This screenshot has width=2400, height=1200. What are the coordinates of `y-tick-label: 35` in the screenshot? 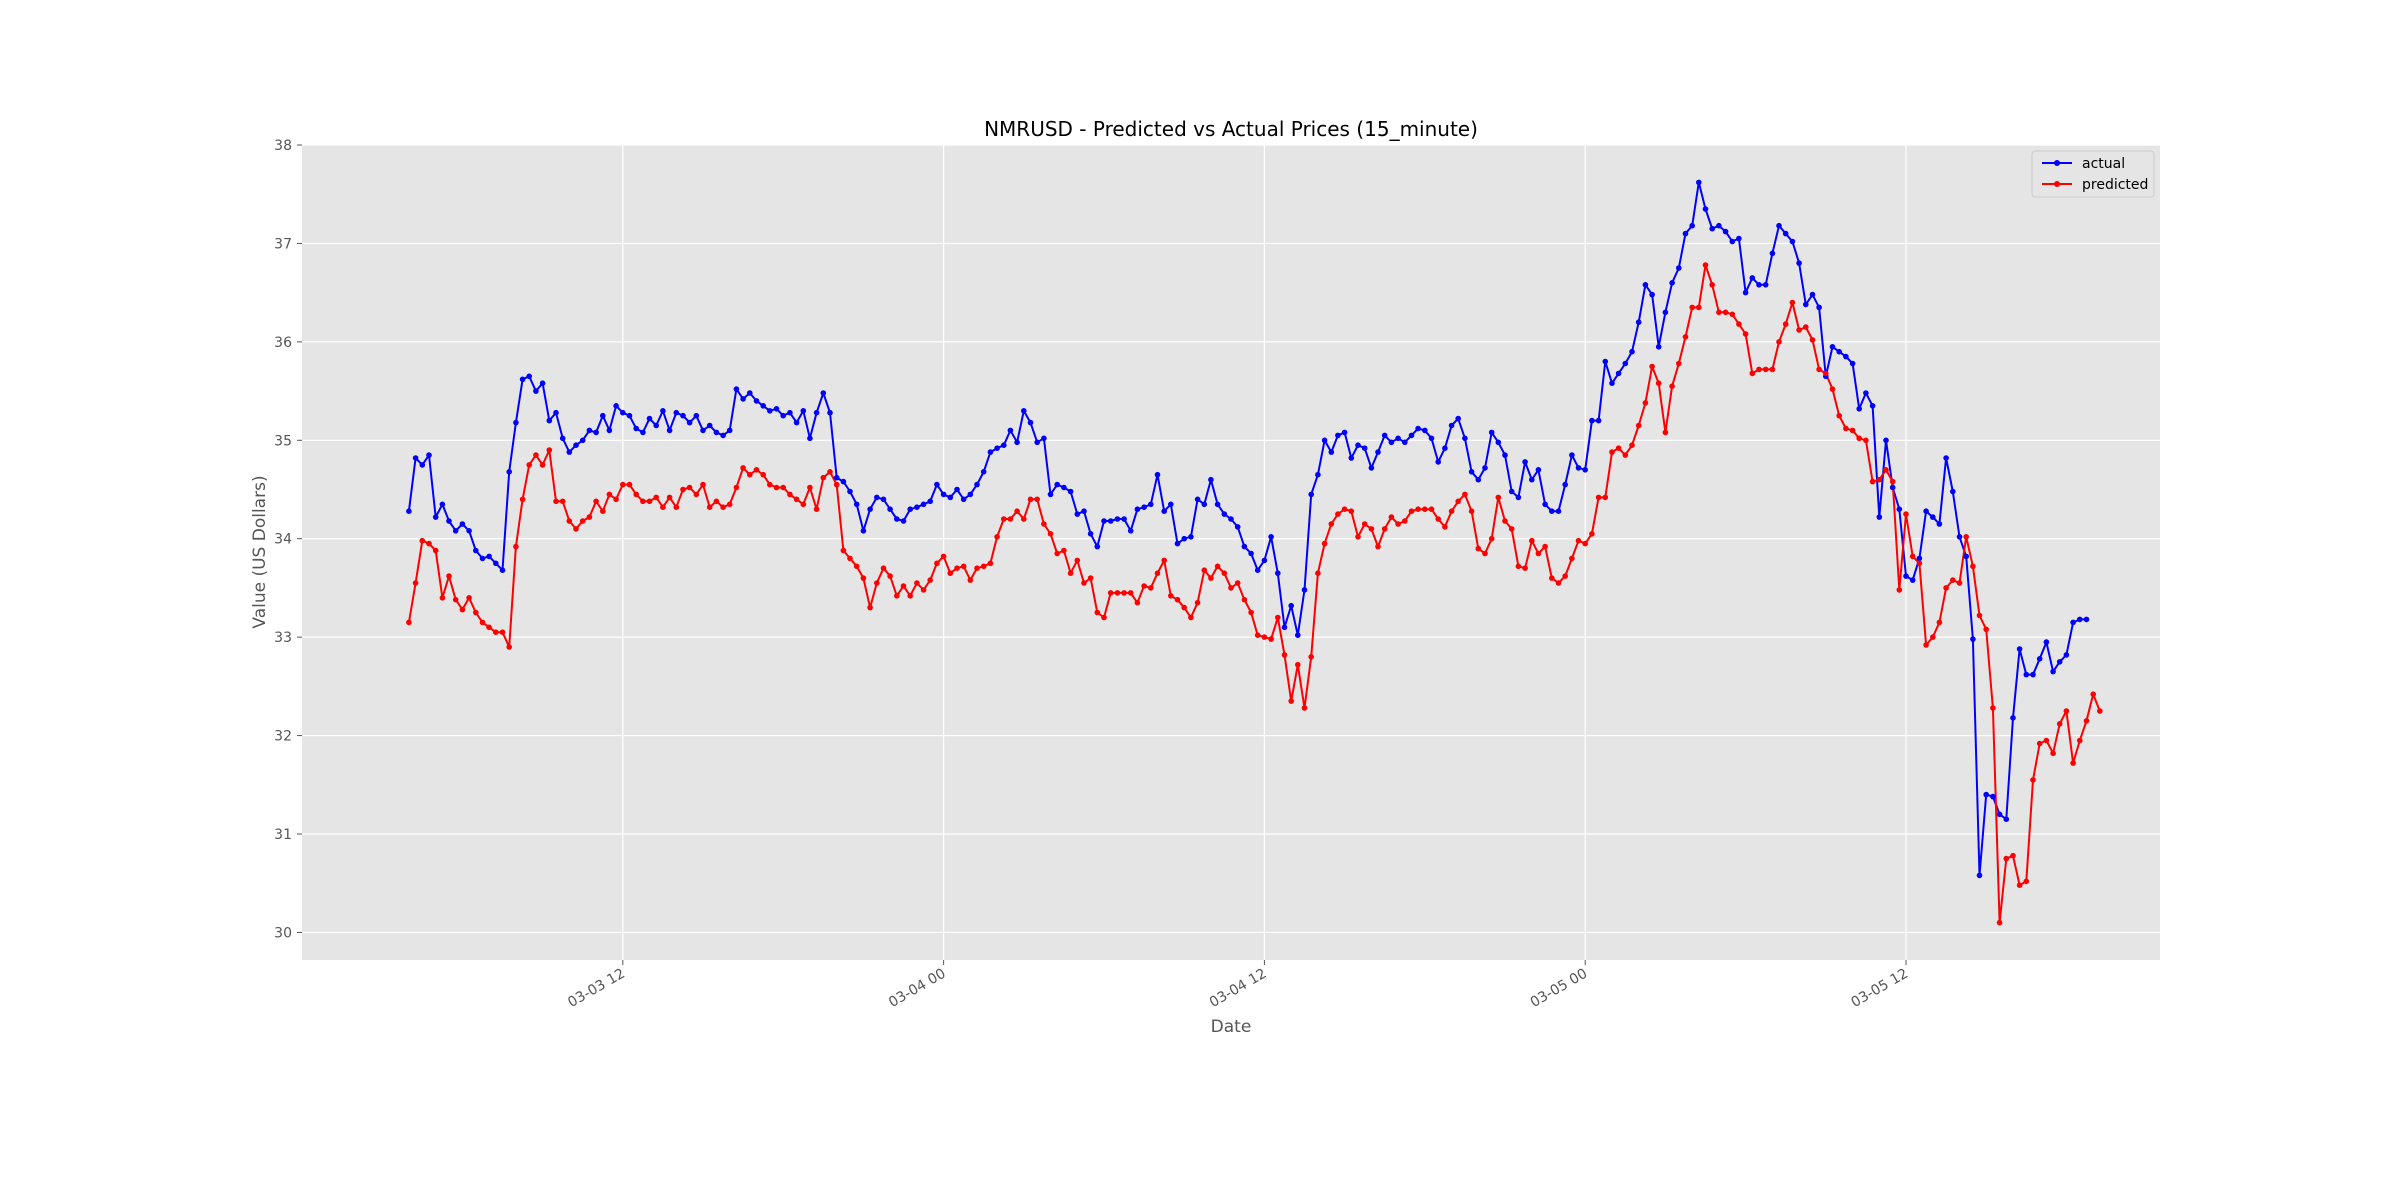 It's located at (283, 441).